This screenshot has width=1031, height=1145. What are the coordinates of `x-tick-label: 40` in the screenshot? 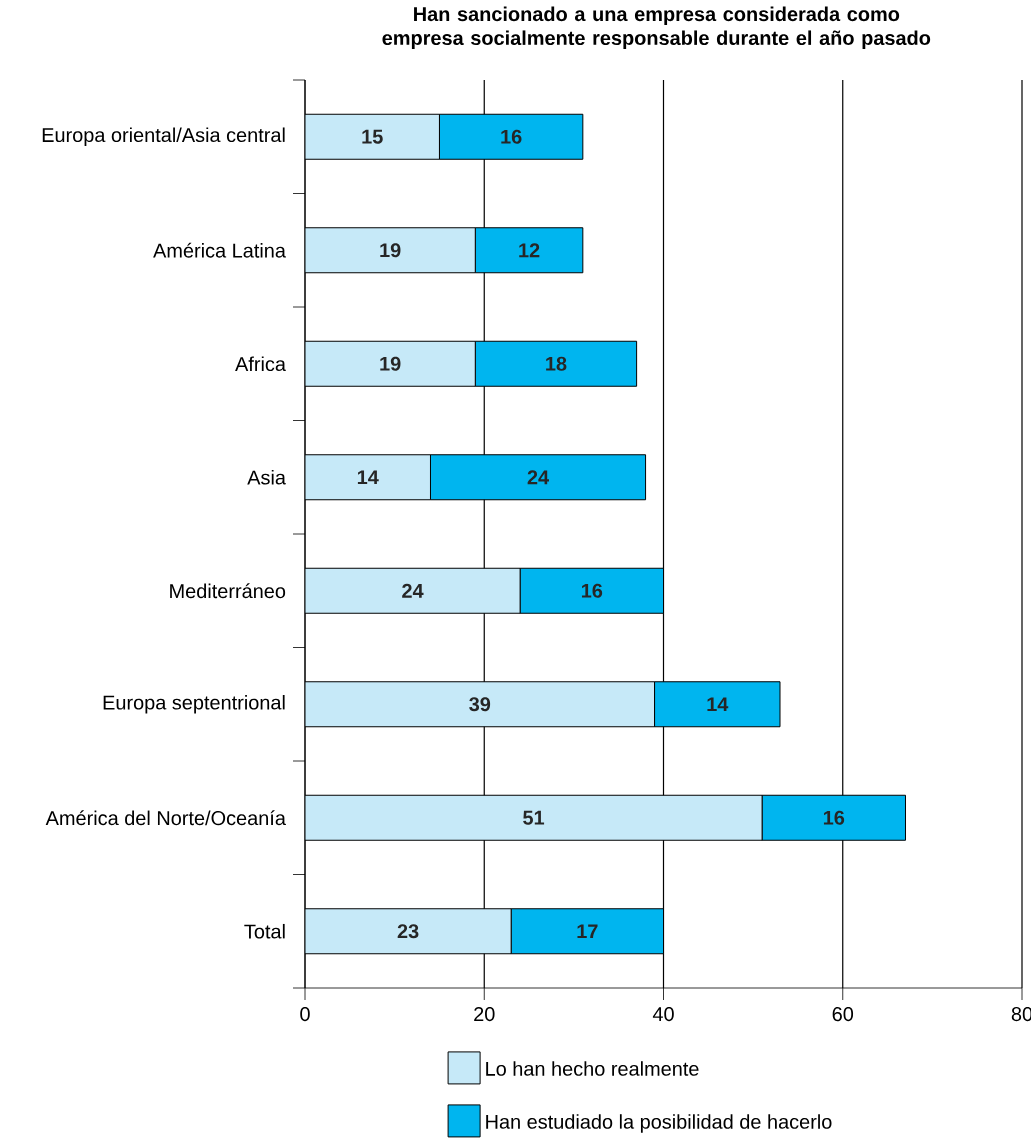 It's located at (663, 1014).